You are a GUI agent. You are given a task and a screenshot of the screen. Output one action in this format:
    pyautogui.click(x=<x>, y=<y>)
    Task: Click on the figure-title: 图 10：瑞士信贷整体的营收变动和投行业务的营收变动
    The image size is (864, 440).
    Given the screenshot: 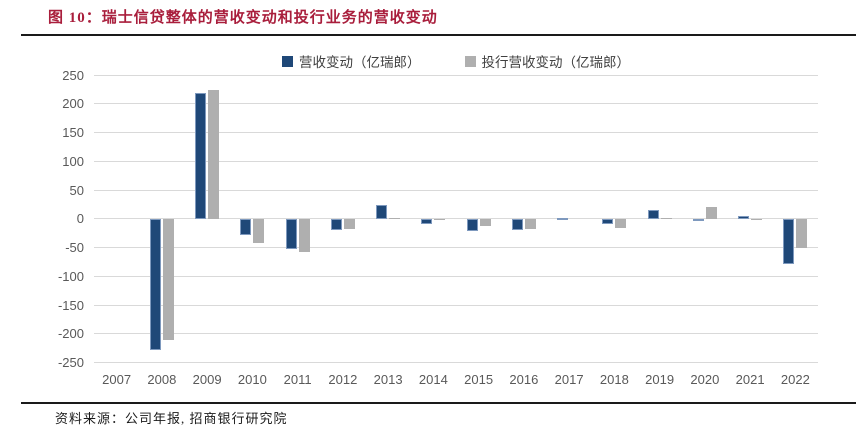 What is the action you would take?
    pyautogui.click(x=243, y=18)
    